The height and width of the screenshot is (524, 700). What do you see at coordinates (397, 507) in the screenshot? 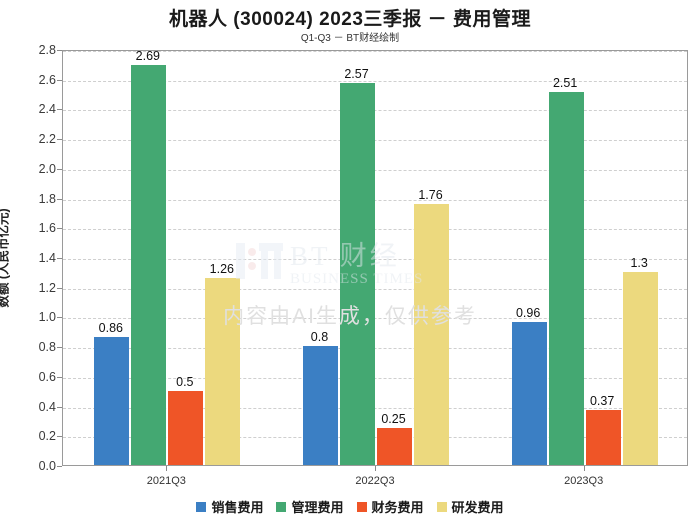
I see `legend-label: 财务费用` at bounding box center [397, 507].